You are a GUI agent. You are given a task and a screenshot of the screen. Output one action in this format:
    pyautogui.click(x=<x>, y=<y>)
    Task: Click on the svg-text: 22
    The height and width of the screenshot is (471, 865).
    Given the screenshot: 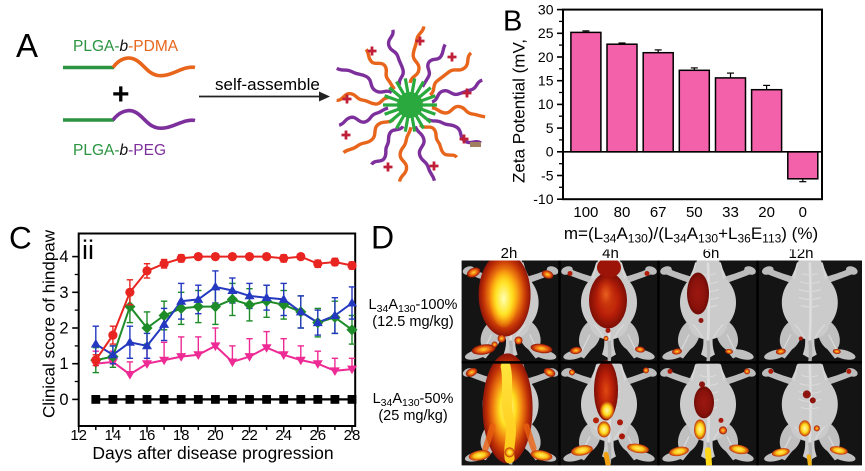 What is the action you would take?
    pyautogui.click(x=249, y=435)
    